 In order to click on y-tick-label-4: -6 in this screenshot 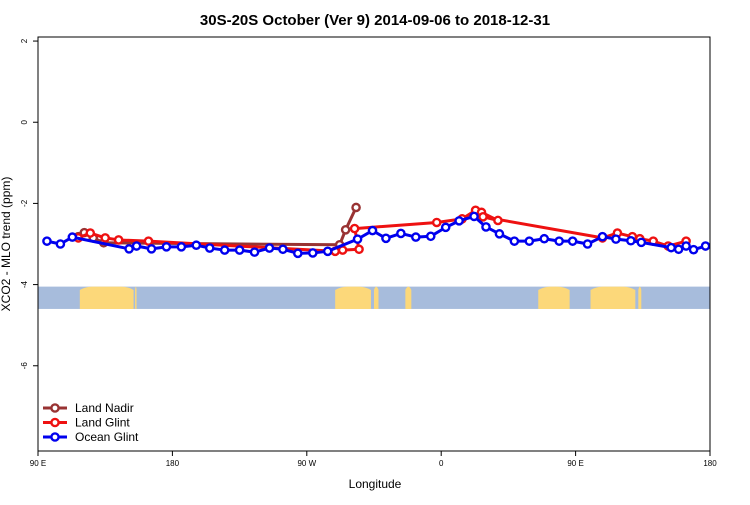, I will do `click(24, 366)`.